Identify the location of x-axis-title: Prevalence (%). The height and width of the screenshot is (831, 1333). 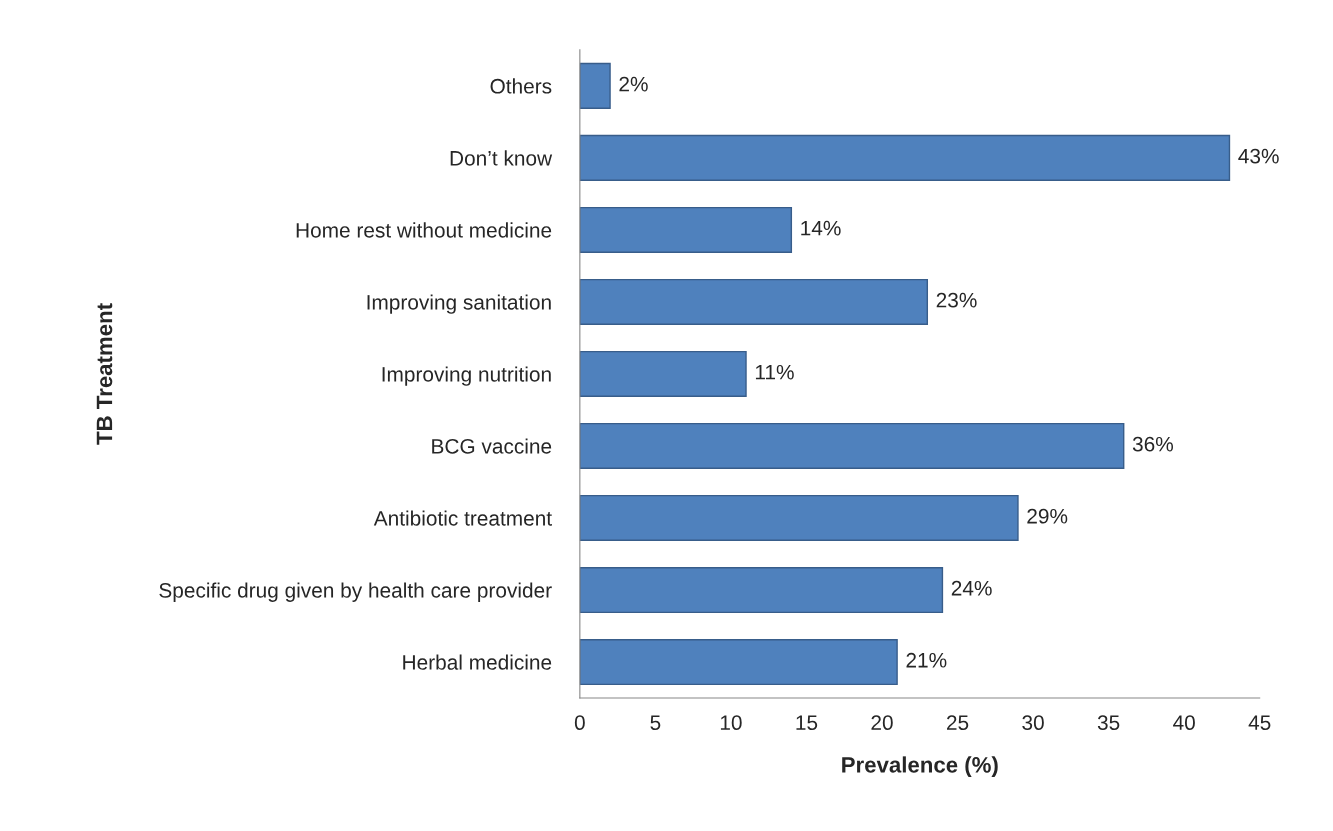
(920, 767).